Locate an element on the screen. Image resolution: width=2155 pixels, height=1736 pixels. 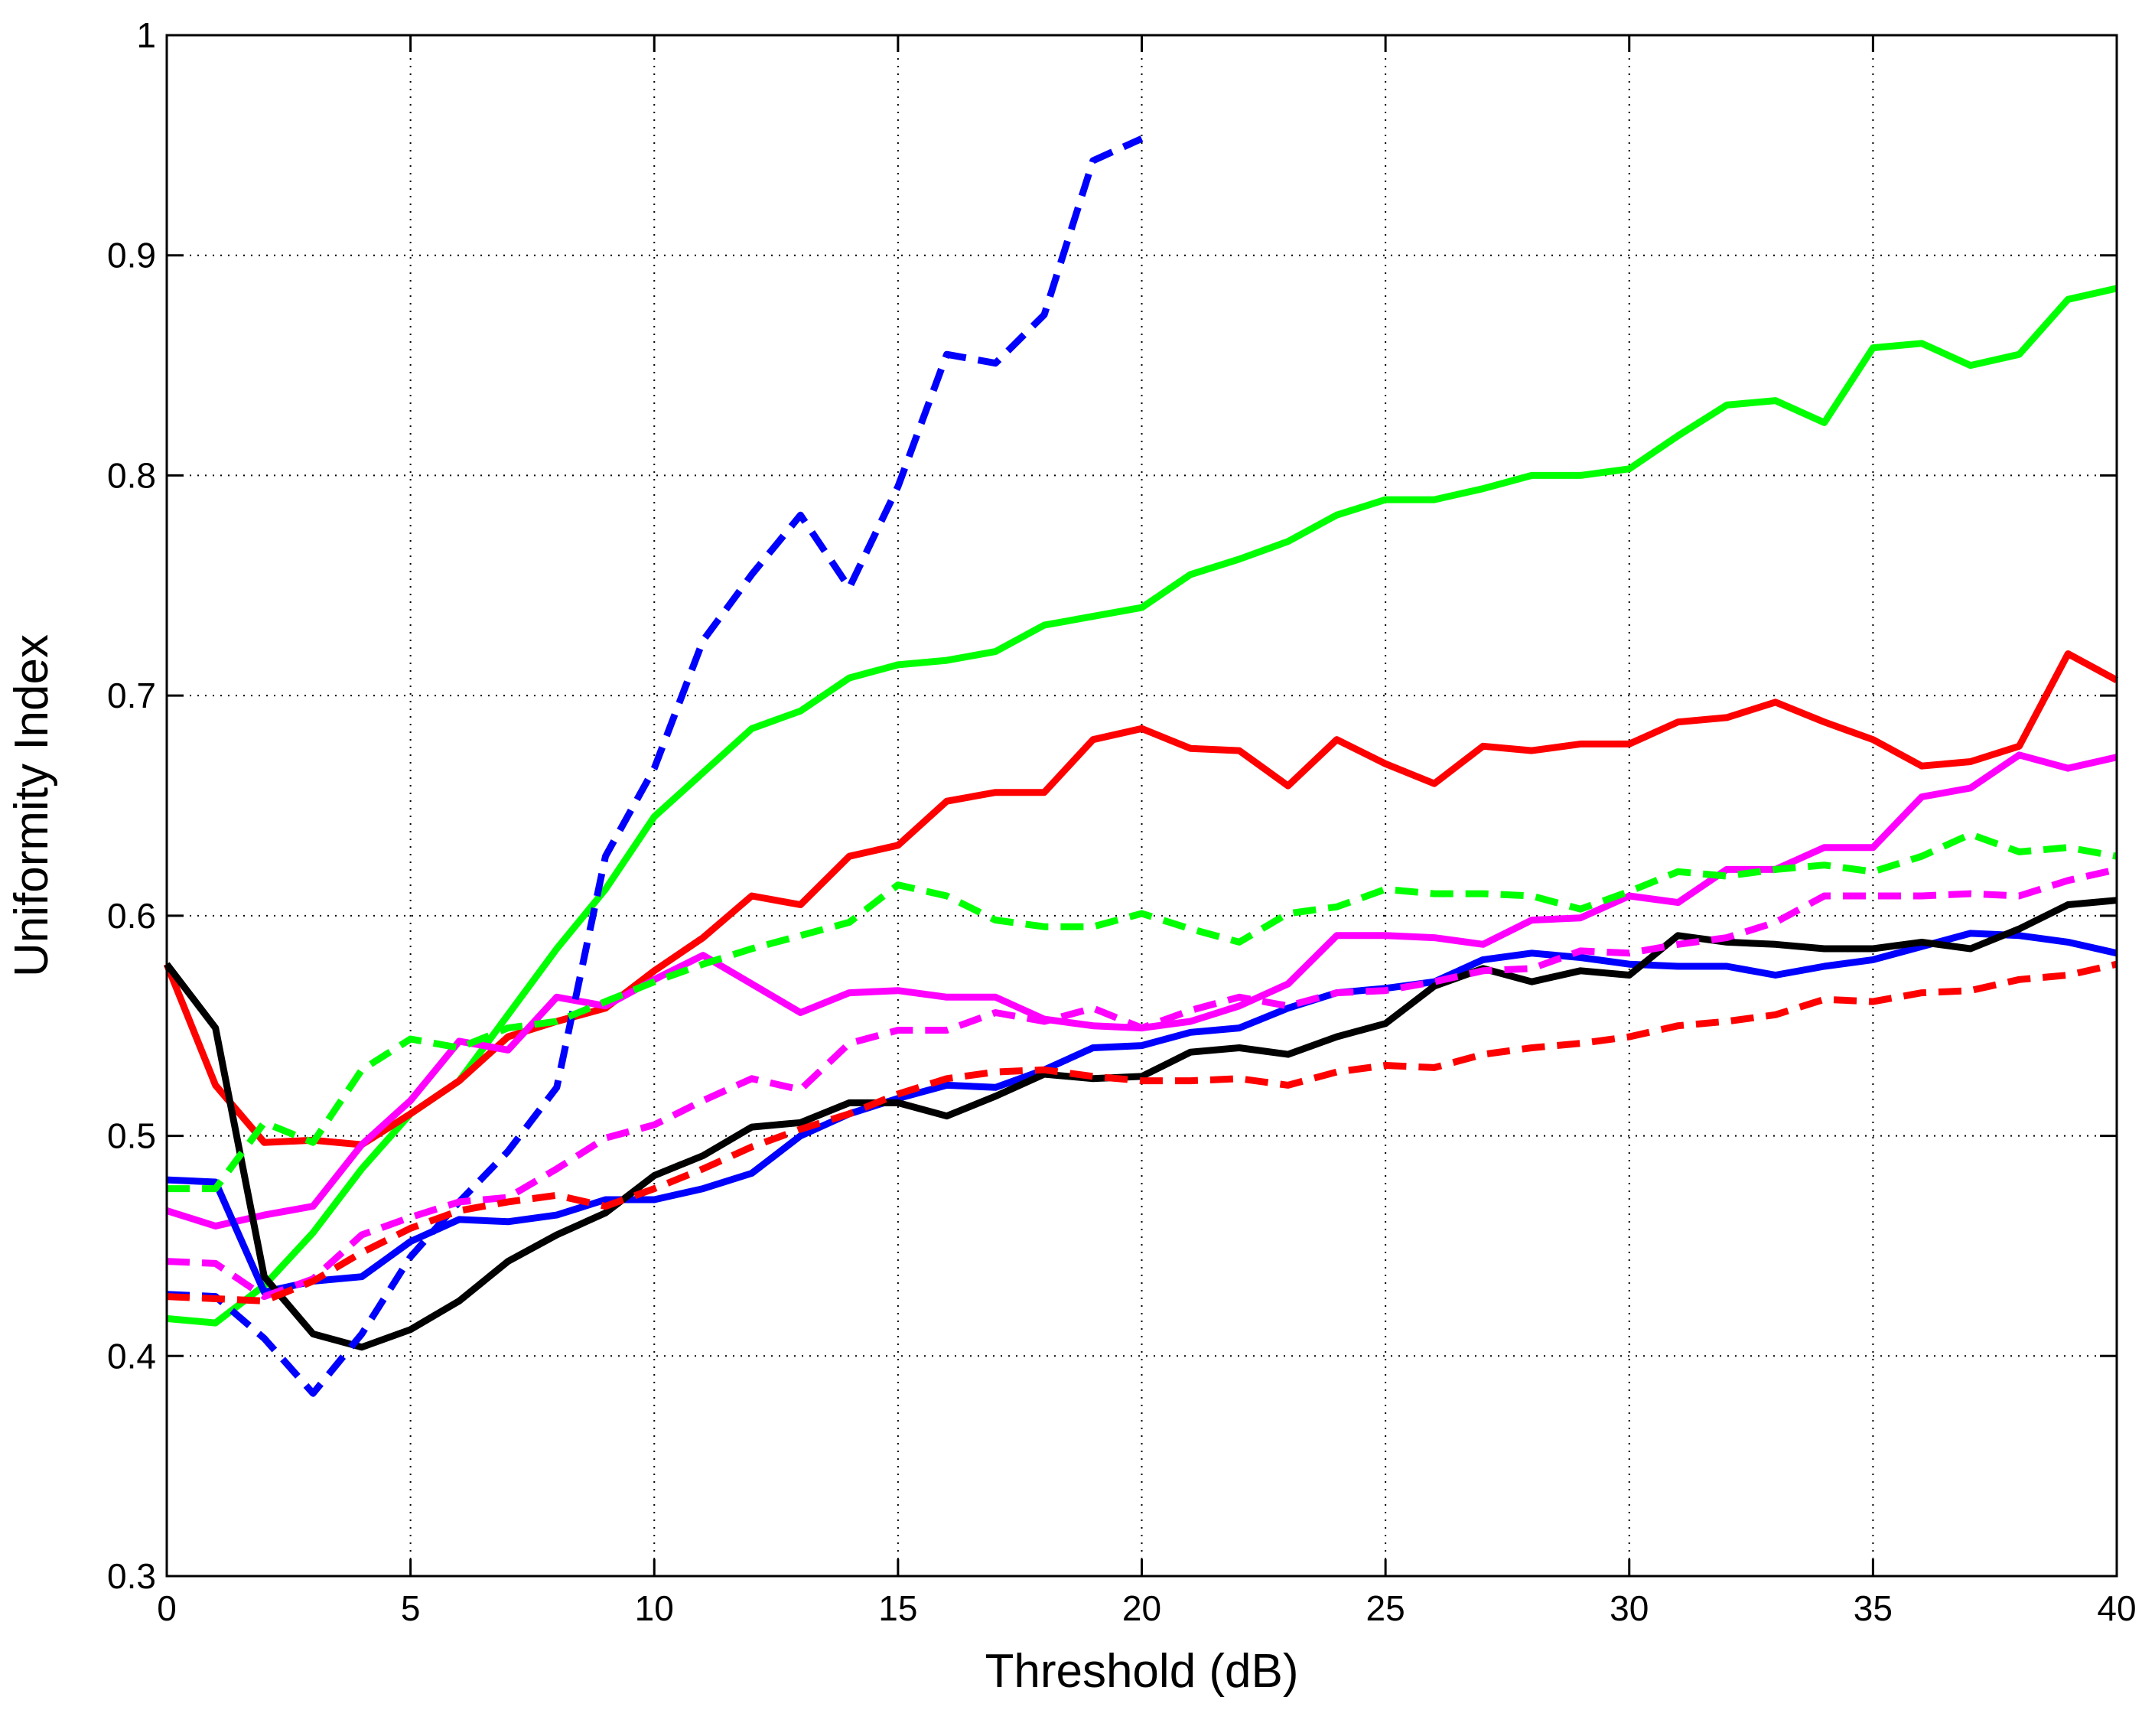
x-tick-label: 35 is located at coordinates (1873, 1608).